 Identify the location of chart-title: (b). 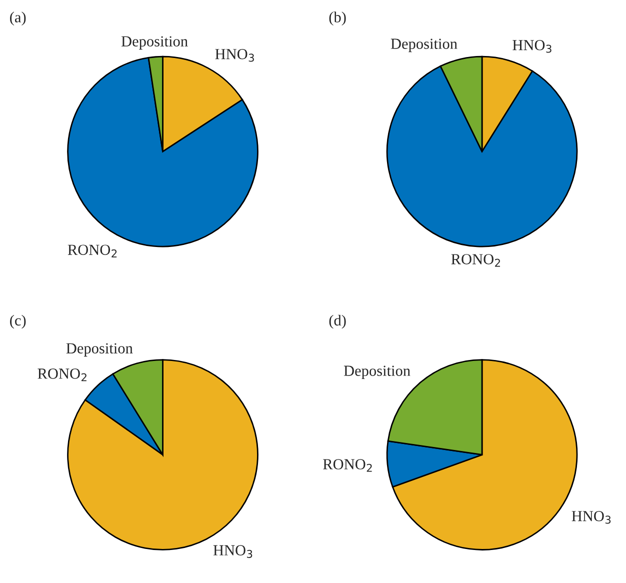
(337, 19).